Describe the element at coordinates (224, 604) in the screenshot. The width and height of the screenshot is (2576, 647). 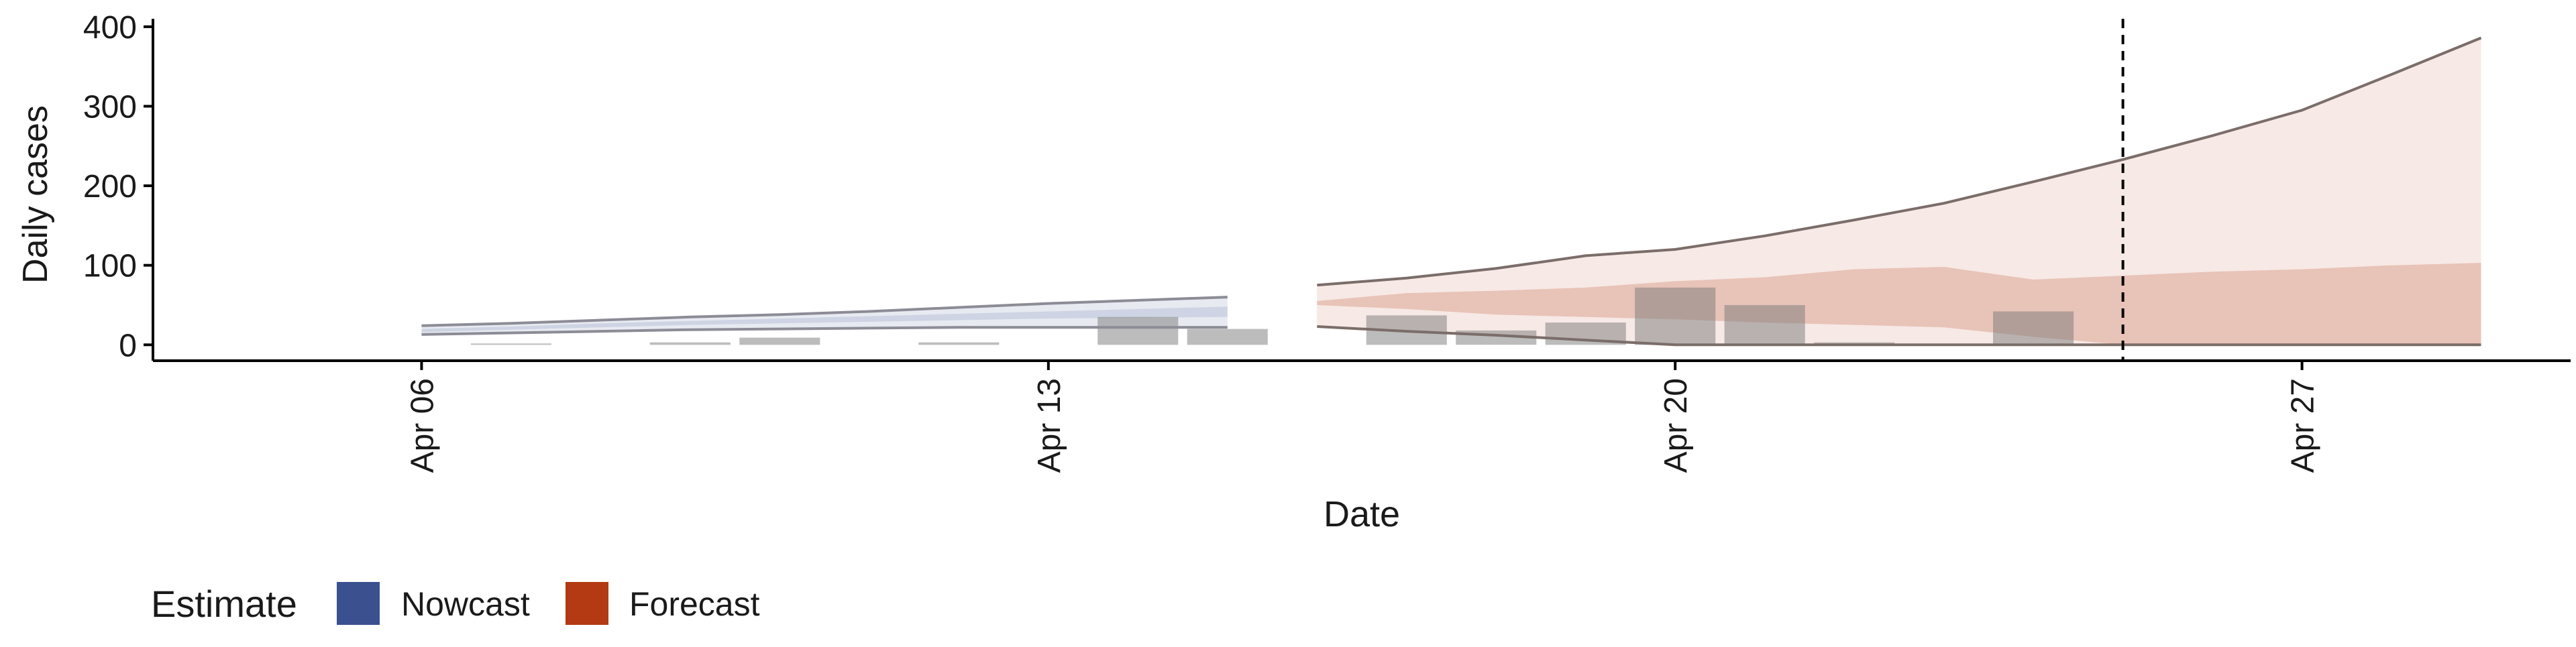
I see `legend-title: Estimate` at that location.